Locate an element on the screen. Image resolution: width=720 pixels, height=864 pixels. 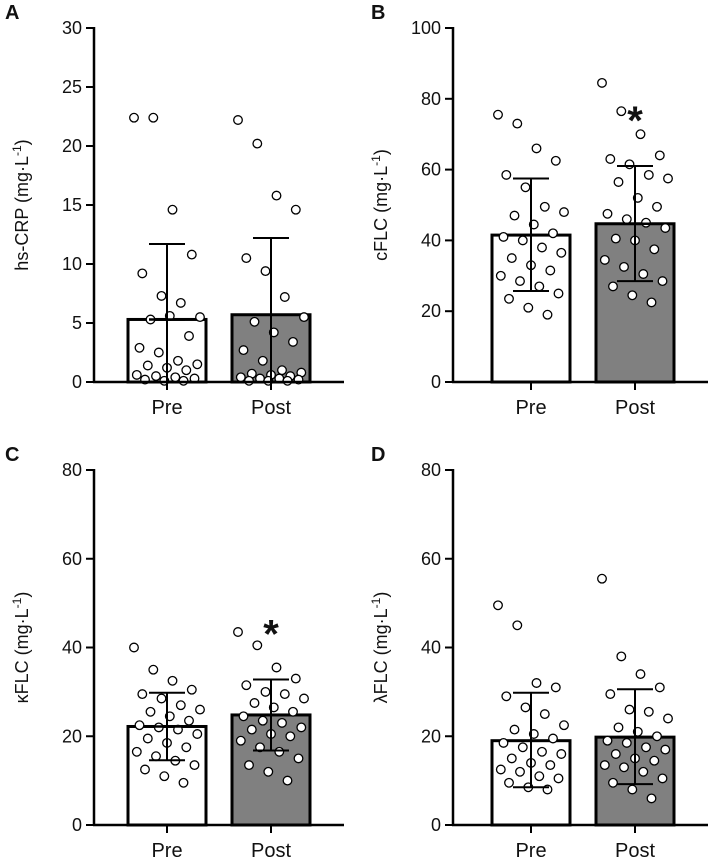
y-axis-label: cFLC (mg·L-1) is located at coordinates (380, 205).